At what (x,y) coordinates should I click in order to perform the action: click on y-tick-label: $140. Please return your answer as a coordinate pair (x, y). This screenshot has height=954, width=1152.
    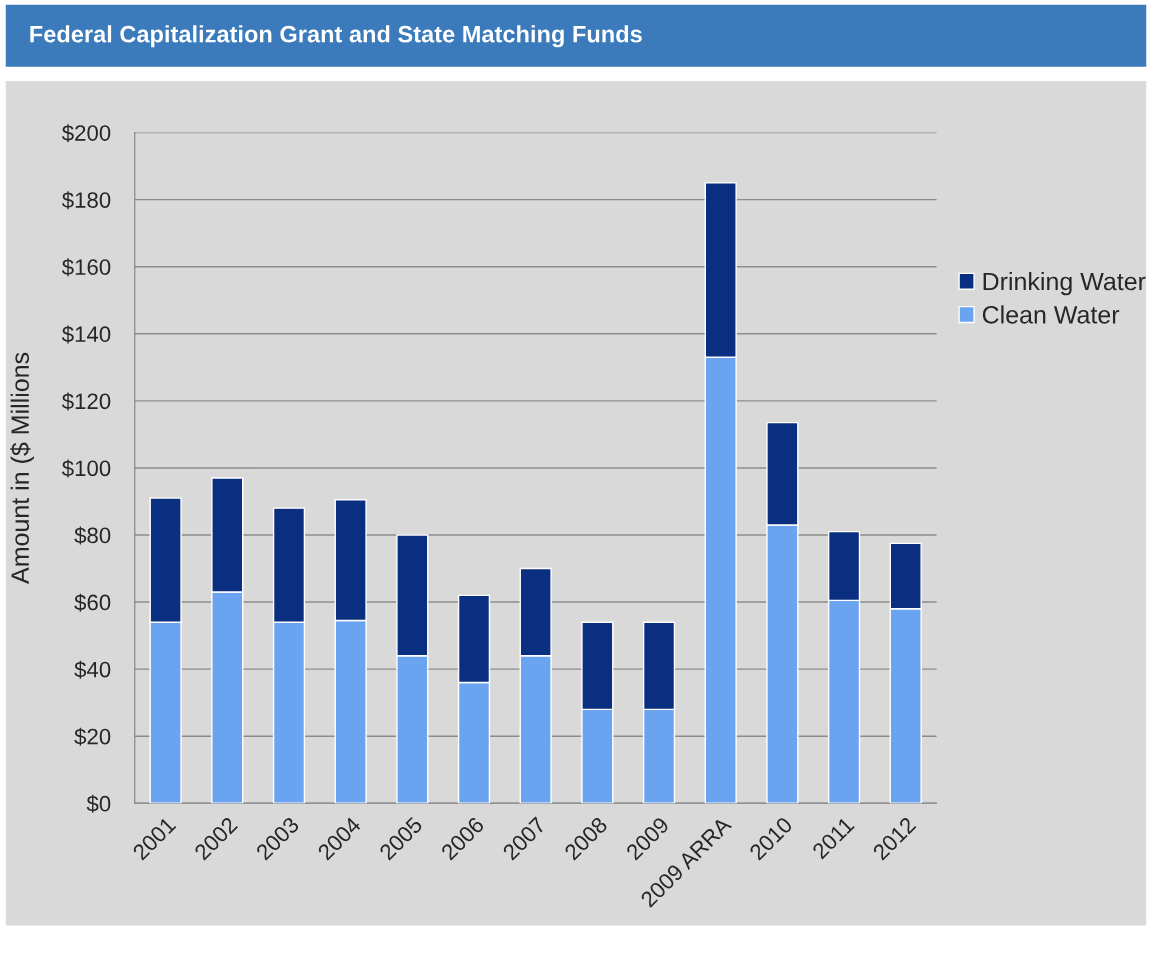
    Looking at the image, I should click on (86, 334).